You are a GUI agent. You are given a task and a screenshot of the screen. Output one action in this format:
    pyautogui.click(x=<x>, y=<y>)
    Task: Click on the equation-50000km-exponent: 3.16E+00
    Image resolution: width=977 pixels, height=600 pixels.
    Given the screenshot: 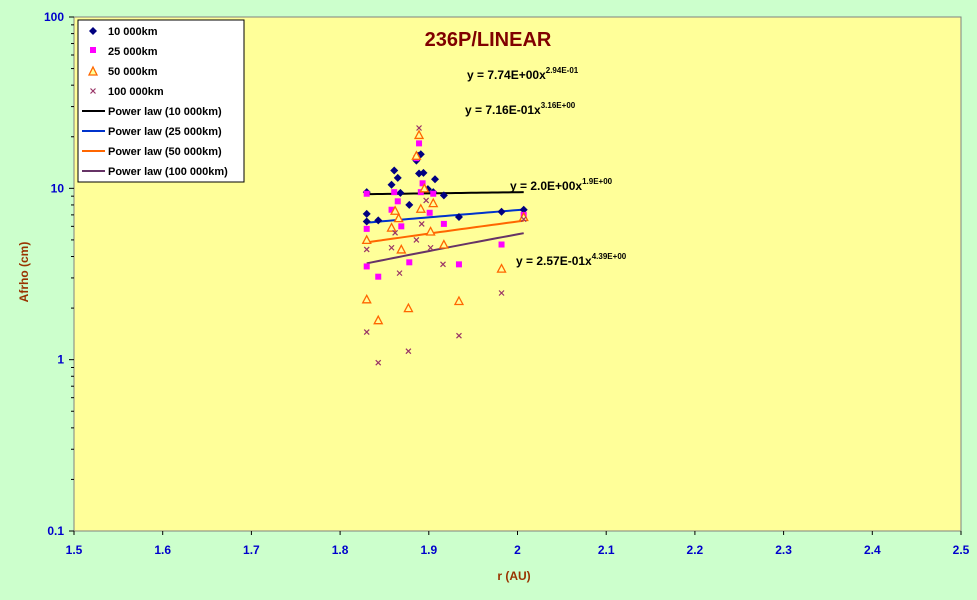 What is the action you would take?
    pyautogui.click(x=558, y=105)
    